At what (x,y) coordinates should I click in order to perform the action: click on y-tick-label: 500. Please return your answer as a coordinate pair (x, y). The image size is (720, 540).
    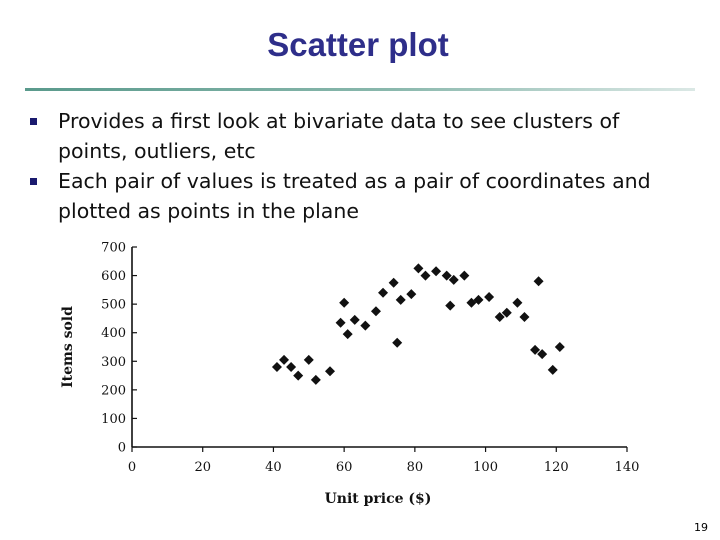
    Looking at the image, I should click on (113, 305).